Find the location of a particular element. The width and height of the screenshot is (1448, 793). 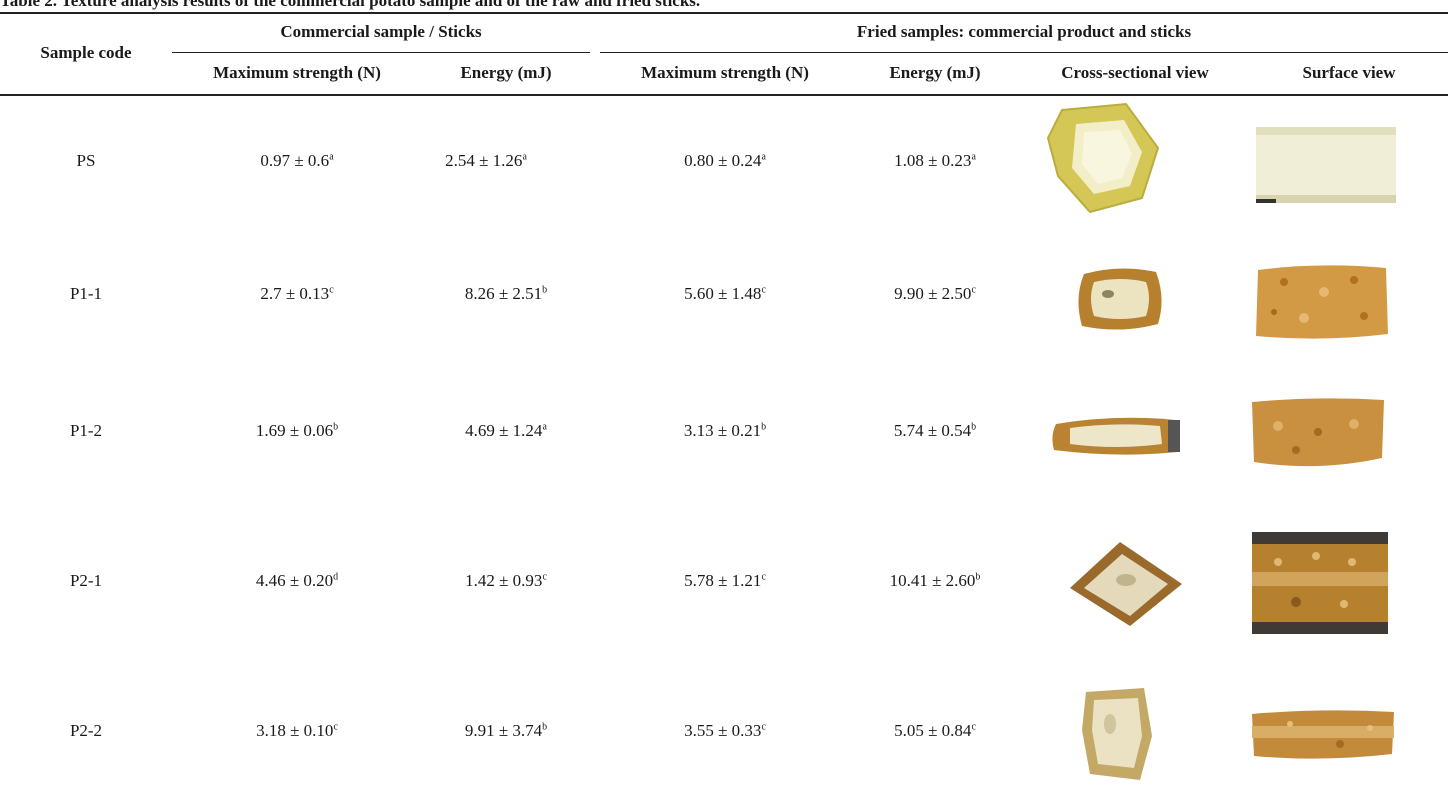

cell-fried-energy: 5.74 ± 0.54b is located at coordinates (935, 430).